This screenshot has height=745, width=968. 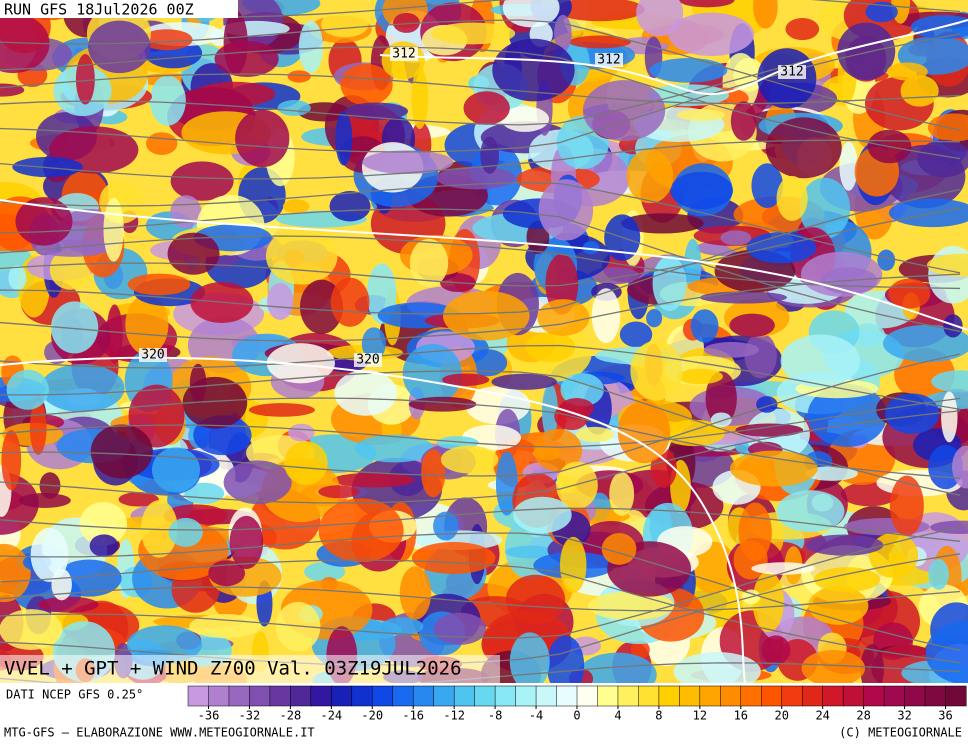 What do you see at coordinates (291, 716) in the screenshot?
I see `colorbar-tick-label: -28` at bounding box center [291, 716].